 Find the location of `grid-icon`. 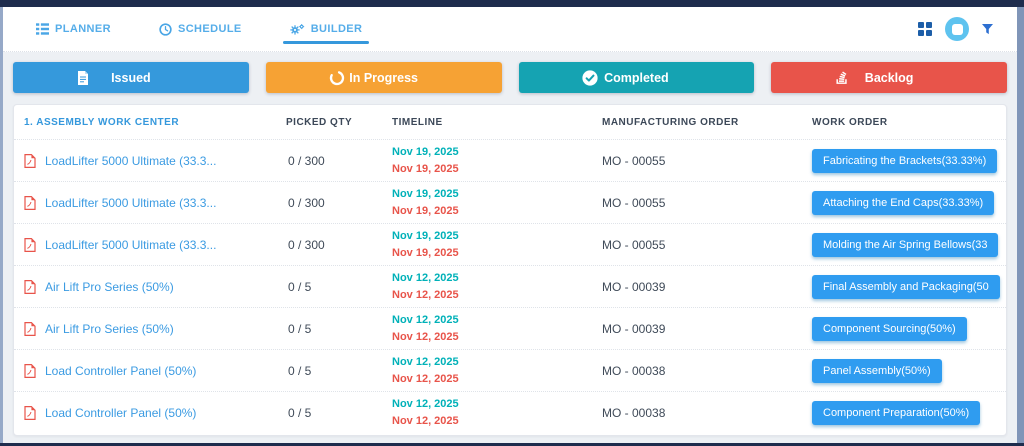

grid-icon is located at coordinates (925, 29).